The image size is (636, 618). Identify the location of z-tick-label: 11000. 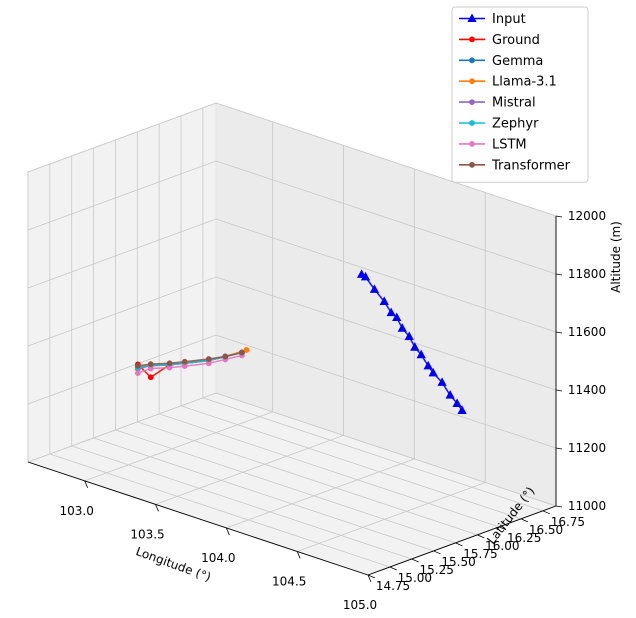
(587, 506).